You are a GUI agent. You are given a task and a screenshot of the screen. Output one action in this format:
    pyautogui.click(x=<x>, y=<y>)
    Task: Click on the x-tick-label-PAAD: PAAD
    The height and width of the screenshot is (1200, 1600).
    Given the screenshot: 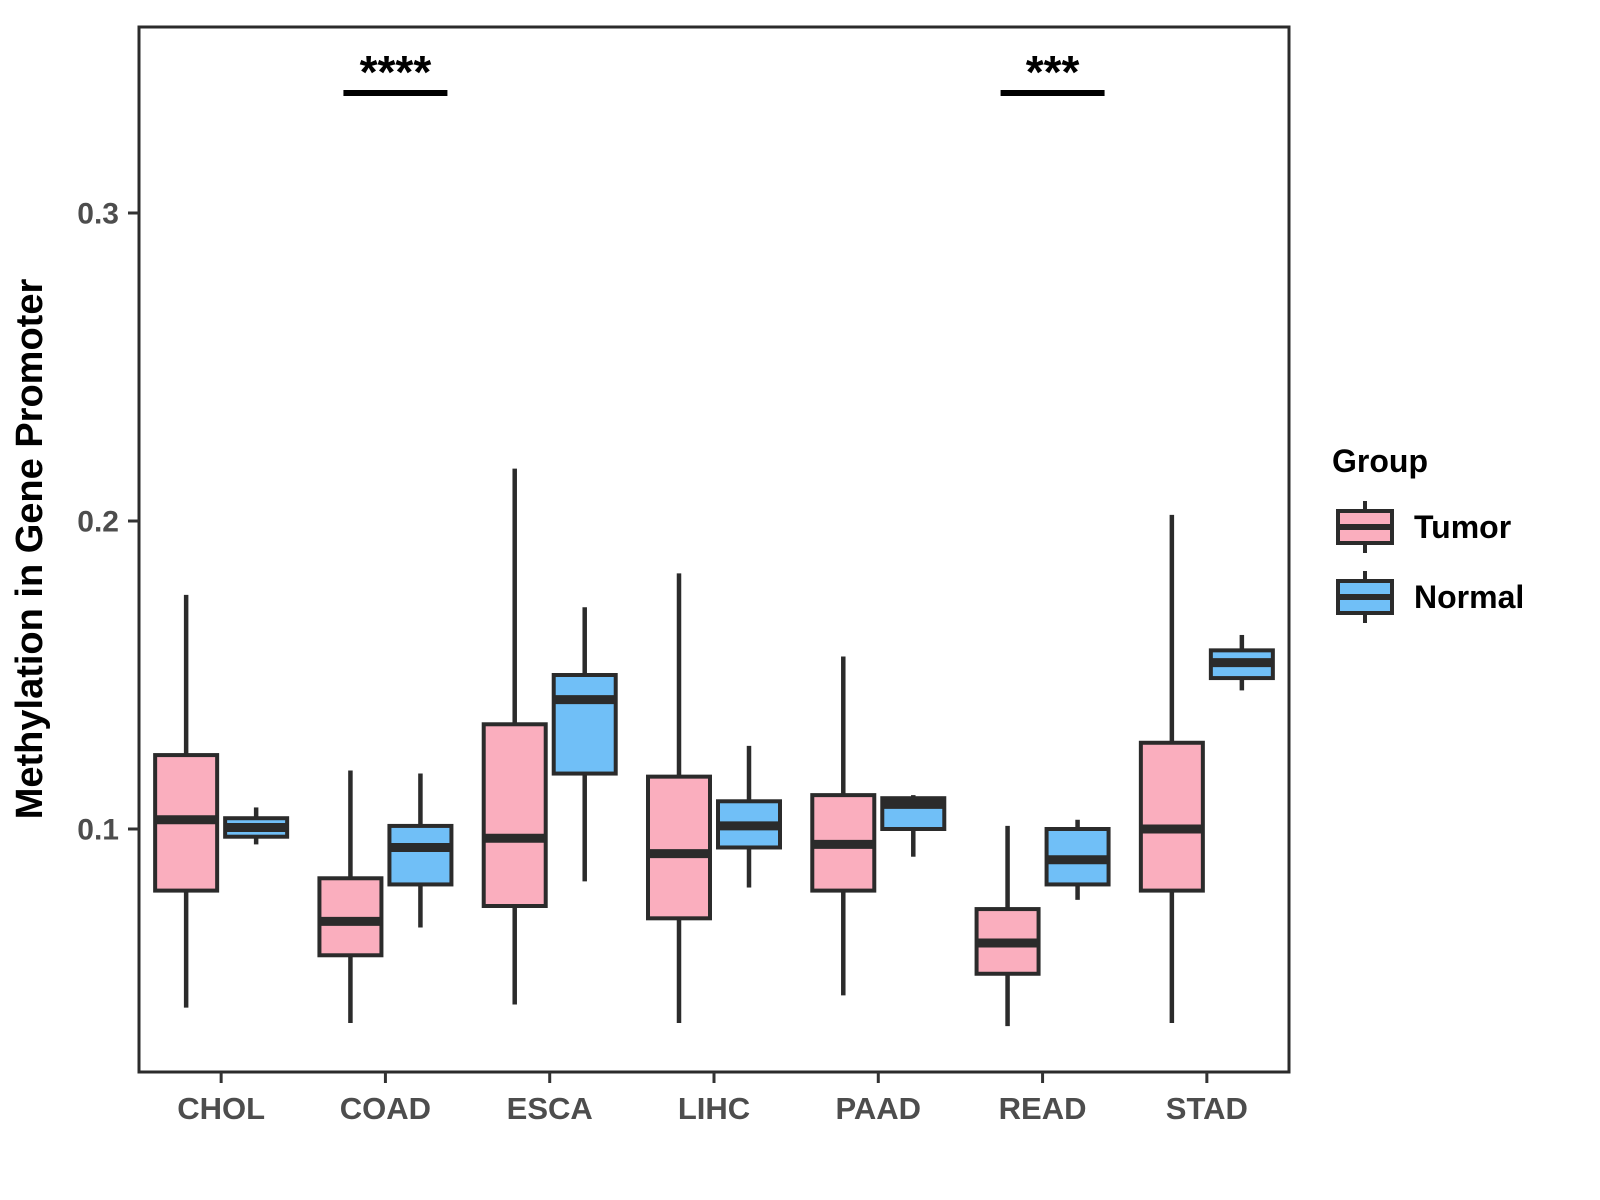 What is the action you would take?
    pyautogui.click(x=879, y=1108)
    